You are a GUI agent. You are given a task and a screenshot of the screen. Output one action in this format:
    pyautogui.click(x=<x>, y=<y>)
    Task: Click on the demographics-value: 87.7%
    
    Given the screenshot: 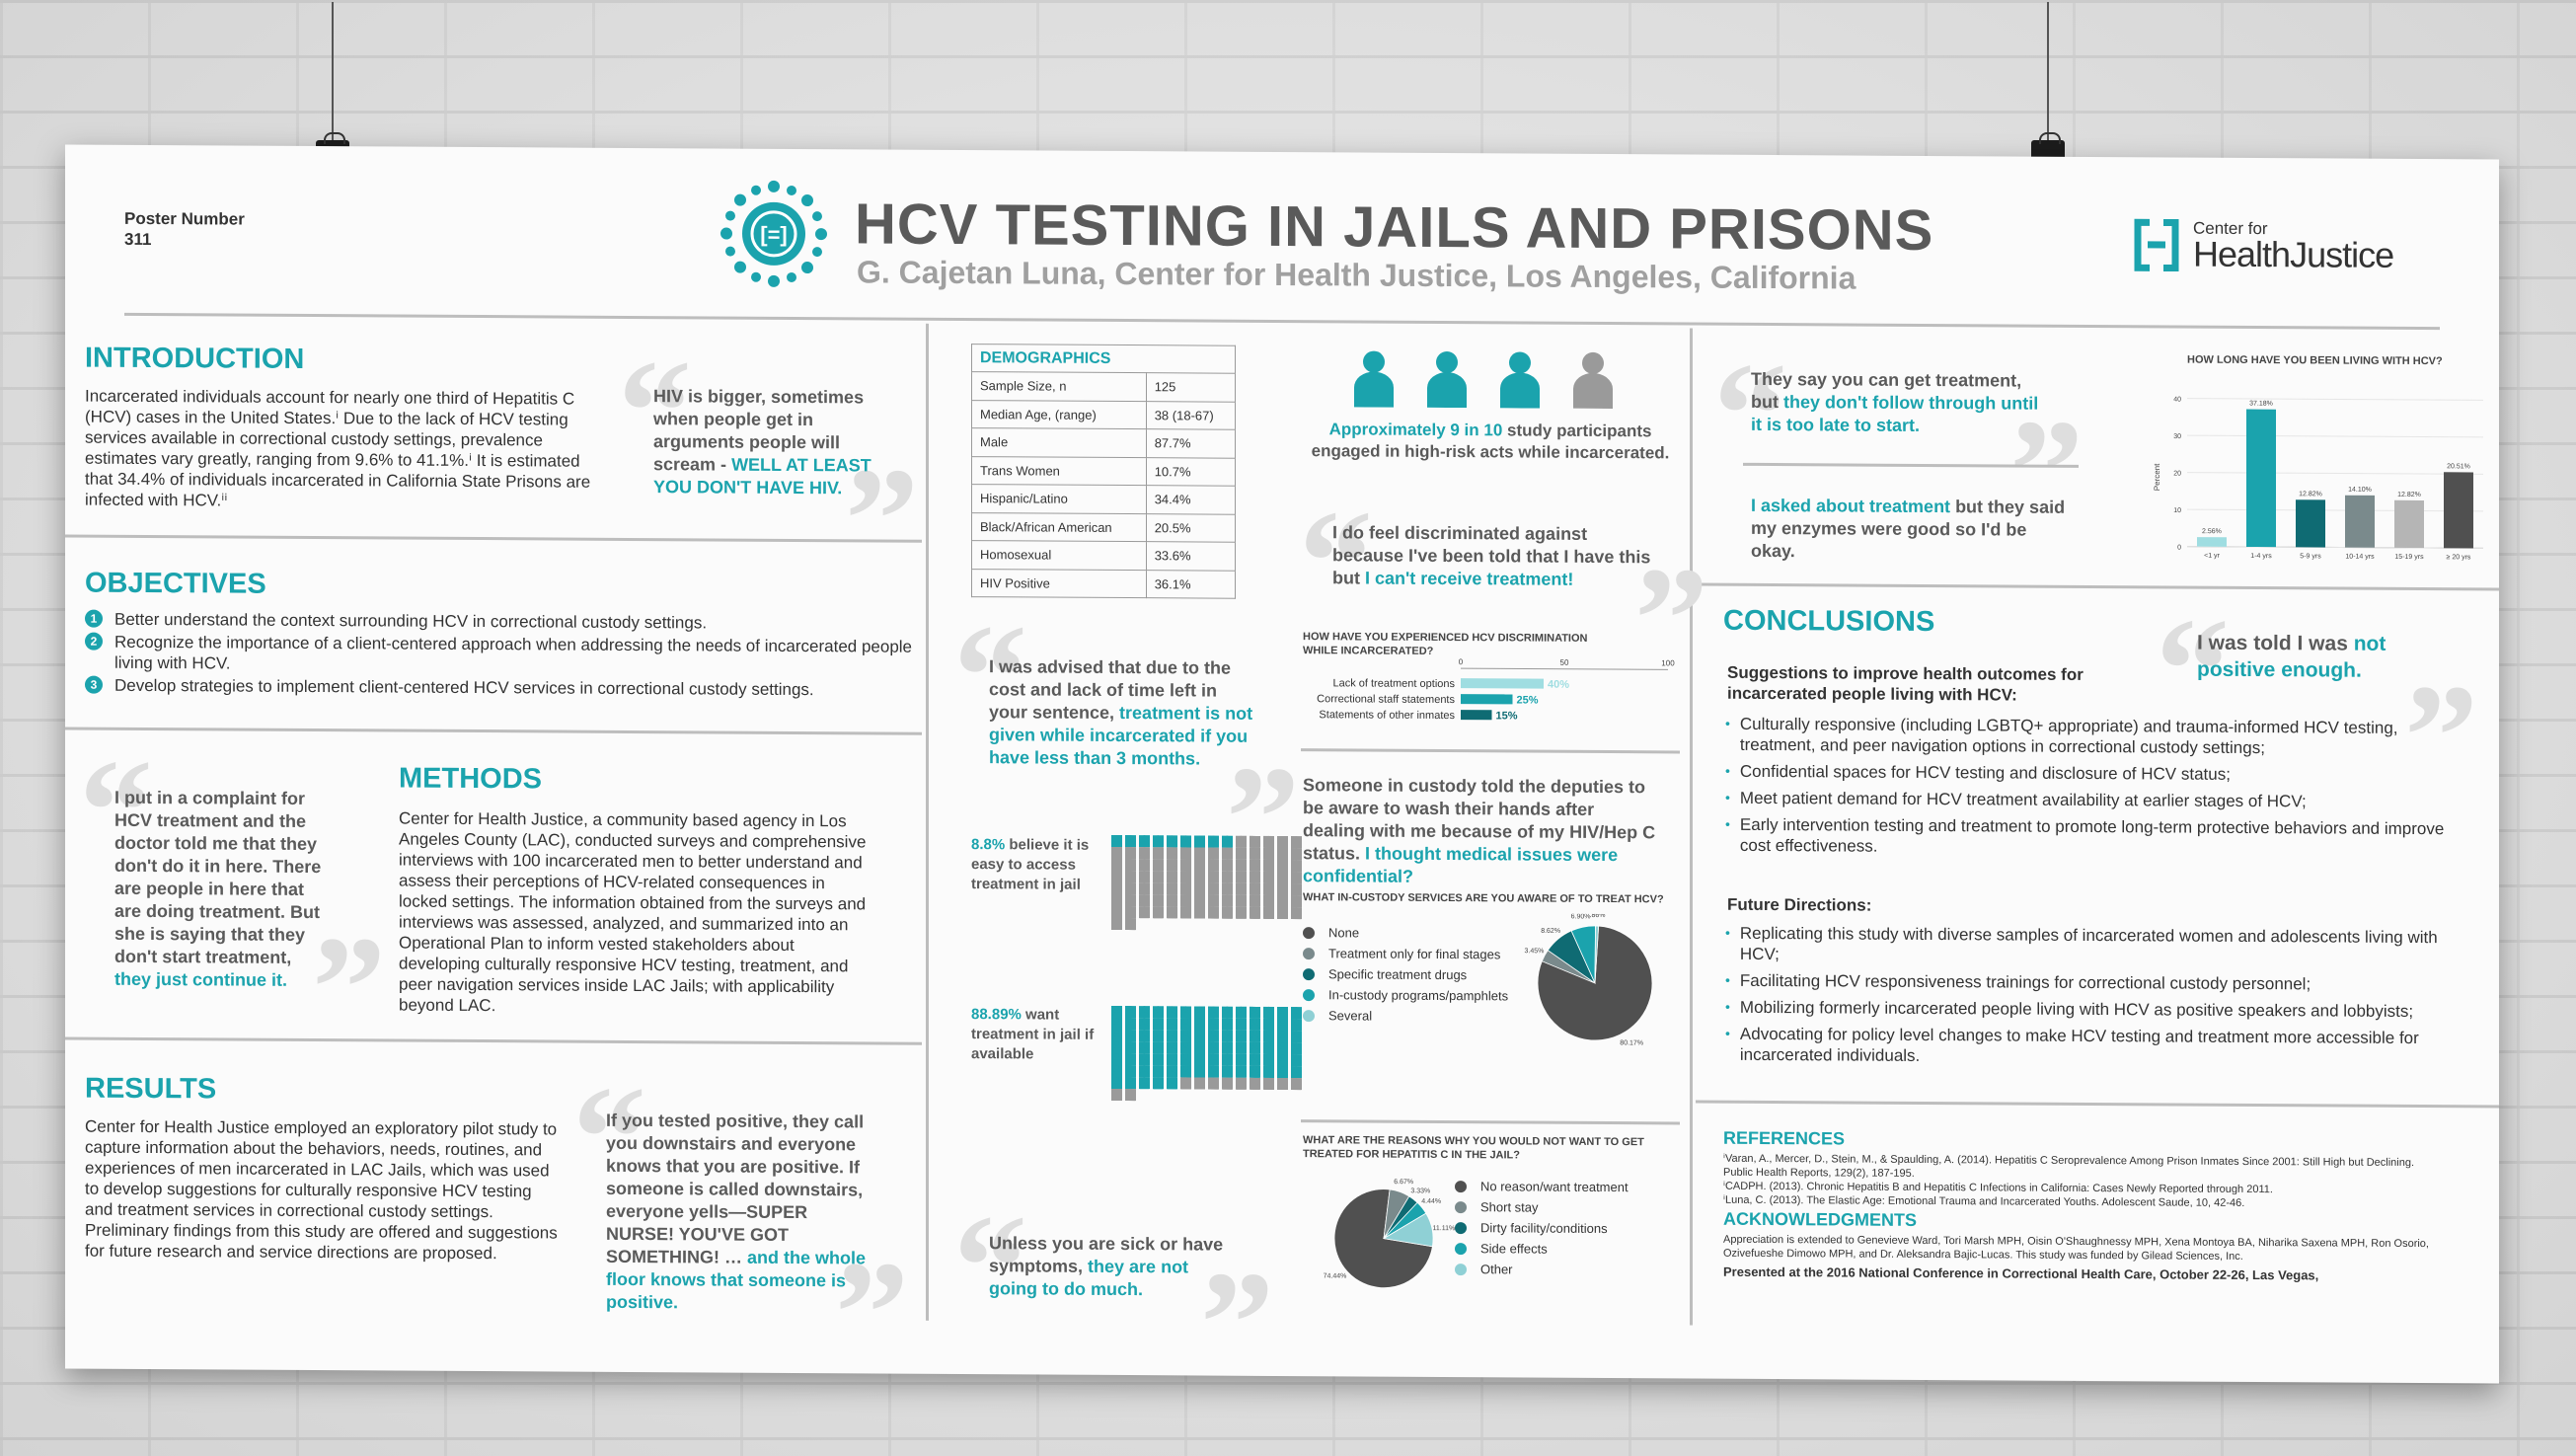 What is the action you would take?
    pyautogui.click(x=1191, y=443)
    